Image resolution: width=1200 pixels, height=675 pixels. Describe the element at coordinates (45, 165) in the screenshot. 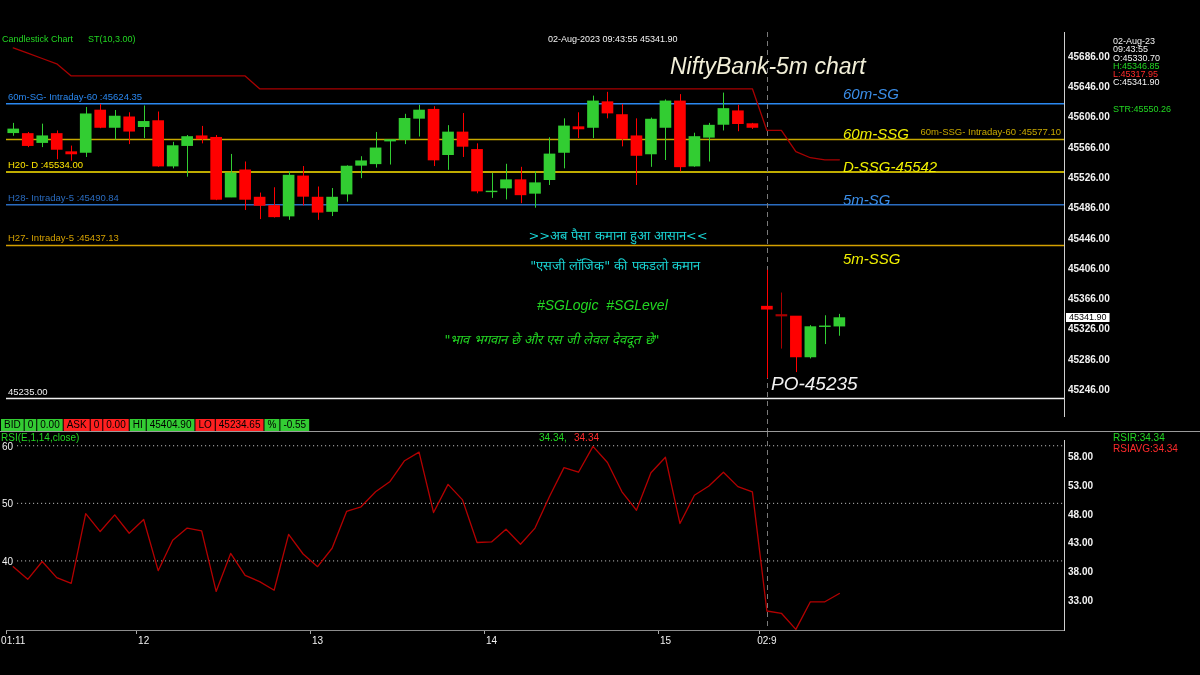

I see `ref-line-label: H20- D :45534.00` at that location.